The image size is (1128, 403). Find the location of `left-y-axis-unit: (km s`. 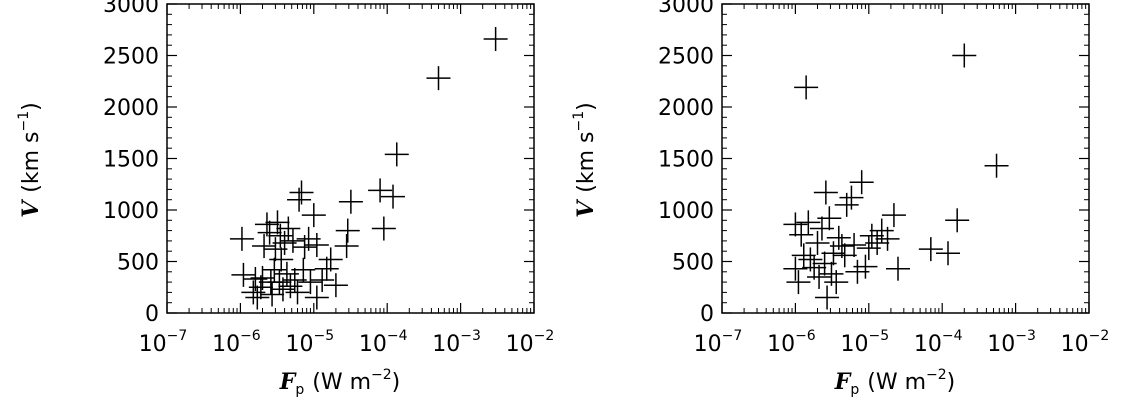

left-y-axis-unit: (km s is located at coordinates (31, 161).